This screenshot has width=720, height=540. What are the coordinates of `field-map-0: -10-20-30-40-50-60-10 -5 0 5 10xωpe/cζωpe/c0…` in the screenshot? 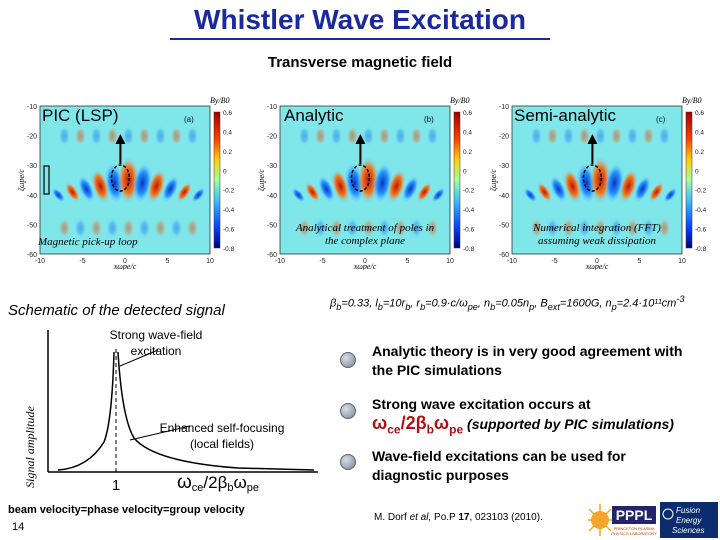 It's located at (126, 183).